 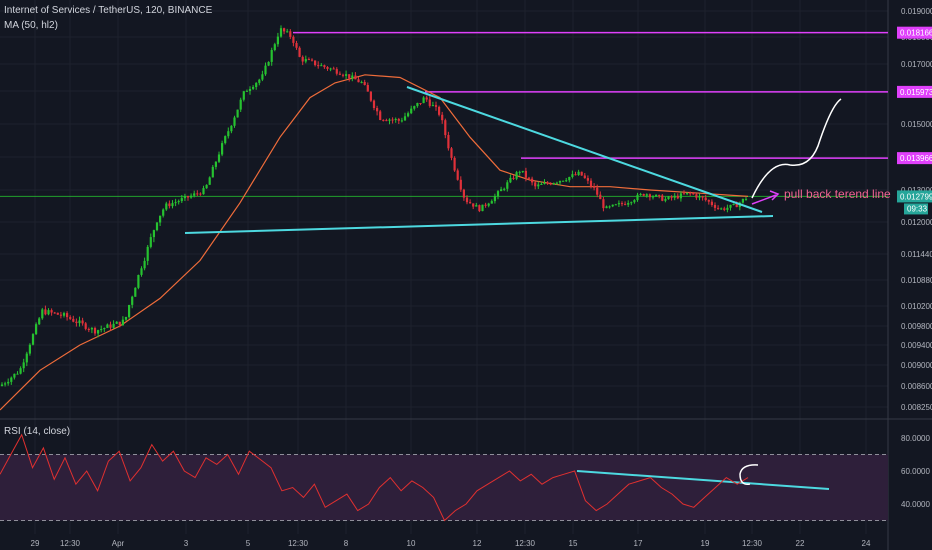 What do you see at coordinates (118, 543) in the screenshot?
I see `x-tick-label: Apr` at bounding box center [118, 543].